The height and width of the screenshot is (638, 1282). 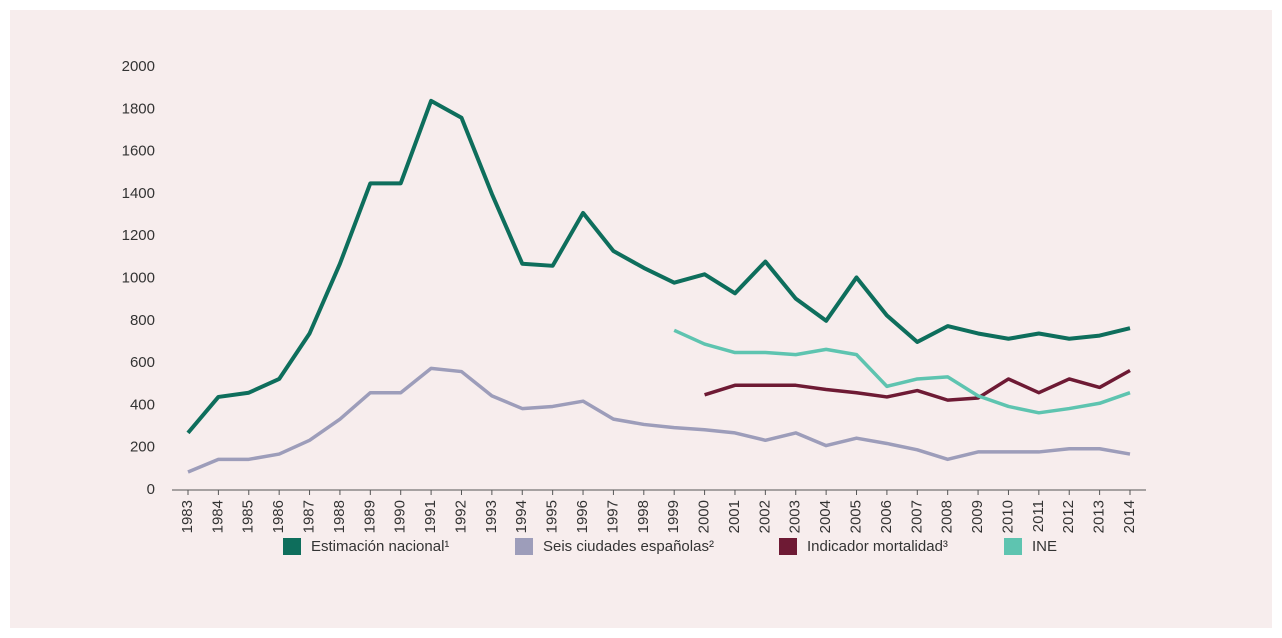 I want to click on x-tick-label: 1994, so click(x=521, y=516).